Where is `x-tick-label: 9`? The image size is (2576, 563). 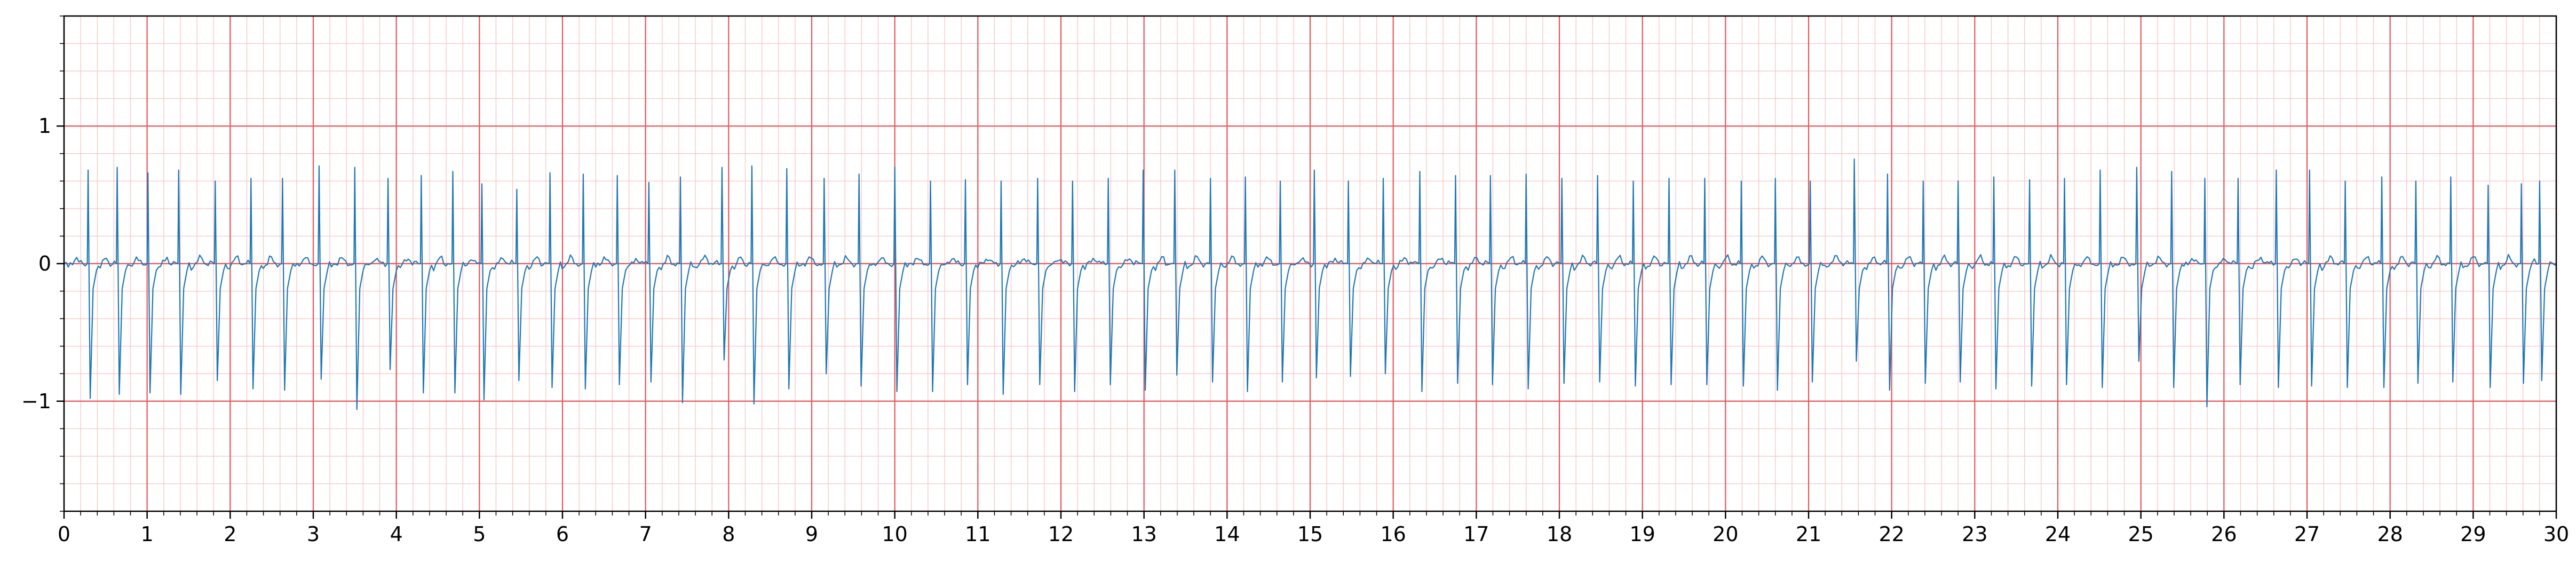
x-tick-label: 9 is located at coordinates (811, 534).